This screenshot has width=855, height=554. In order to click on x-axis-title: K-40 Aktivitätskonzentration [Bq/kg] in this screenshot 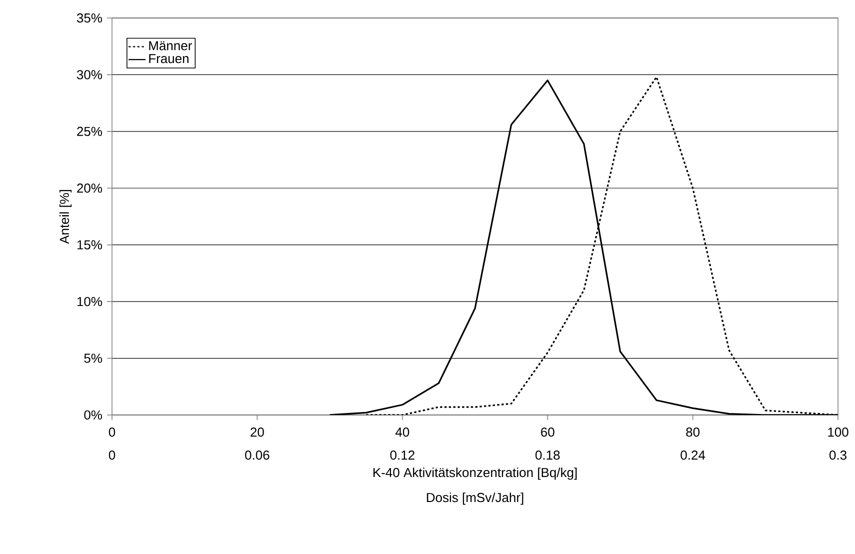, I will do `click(475, 474)`.